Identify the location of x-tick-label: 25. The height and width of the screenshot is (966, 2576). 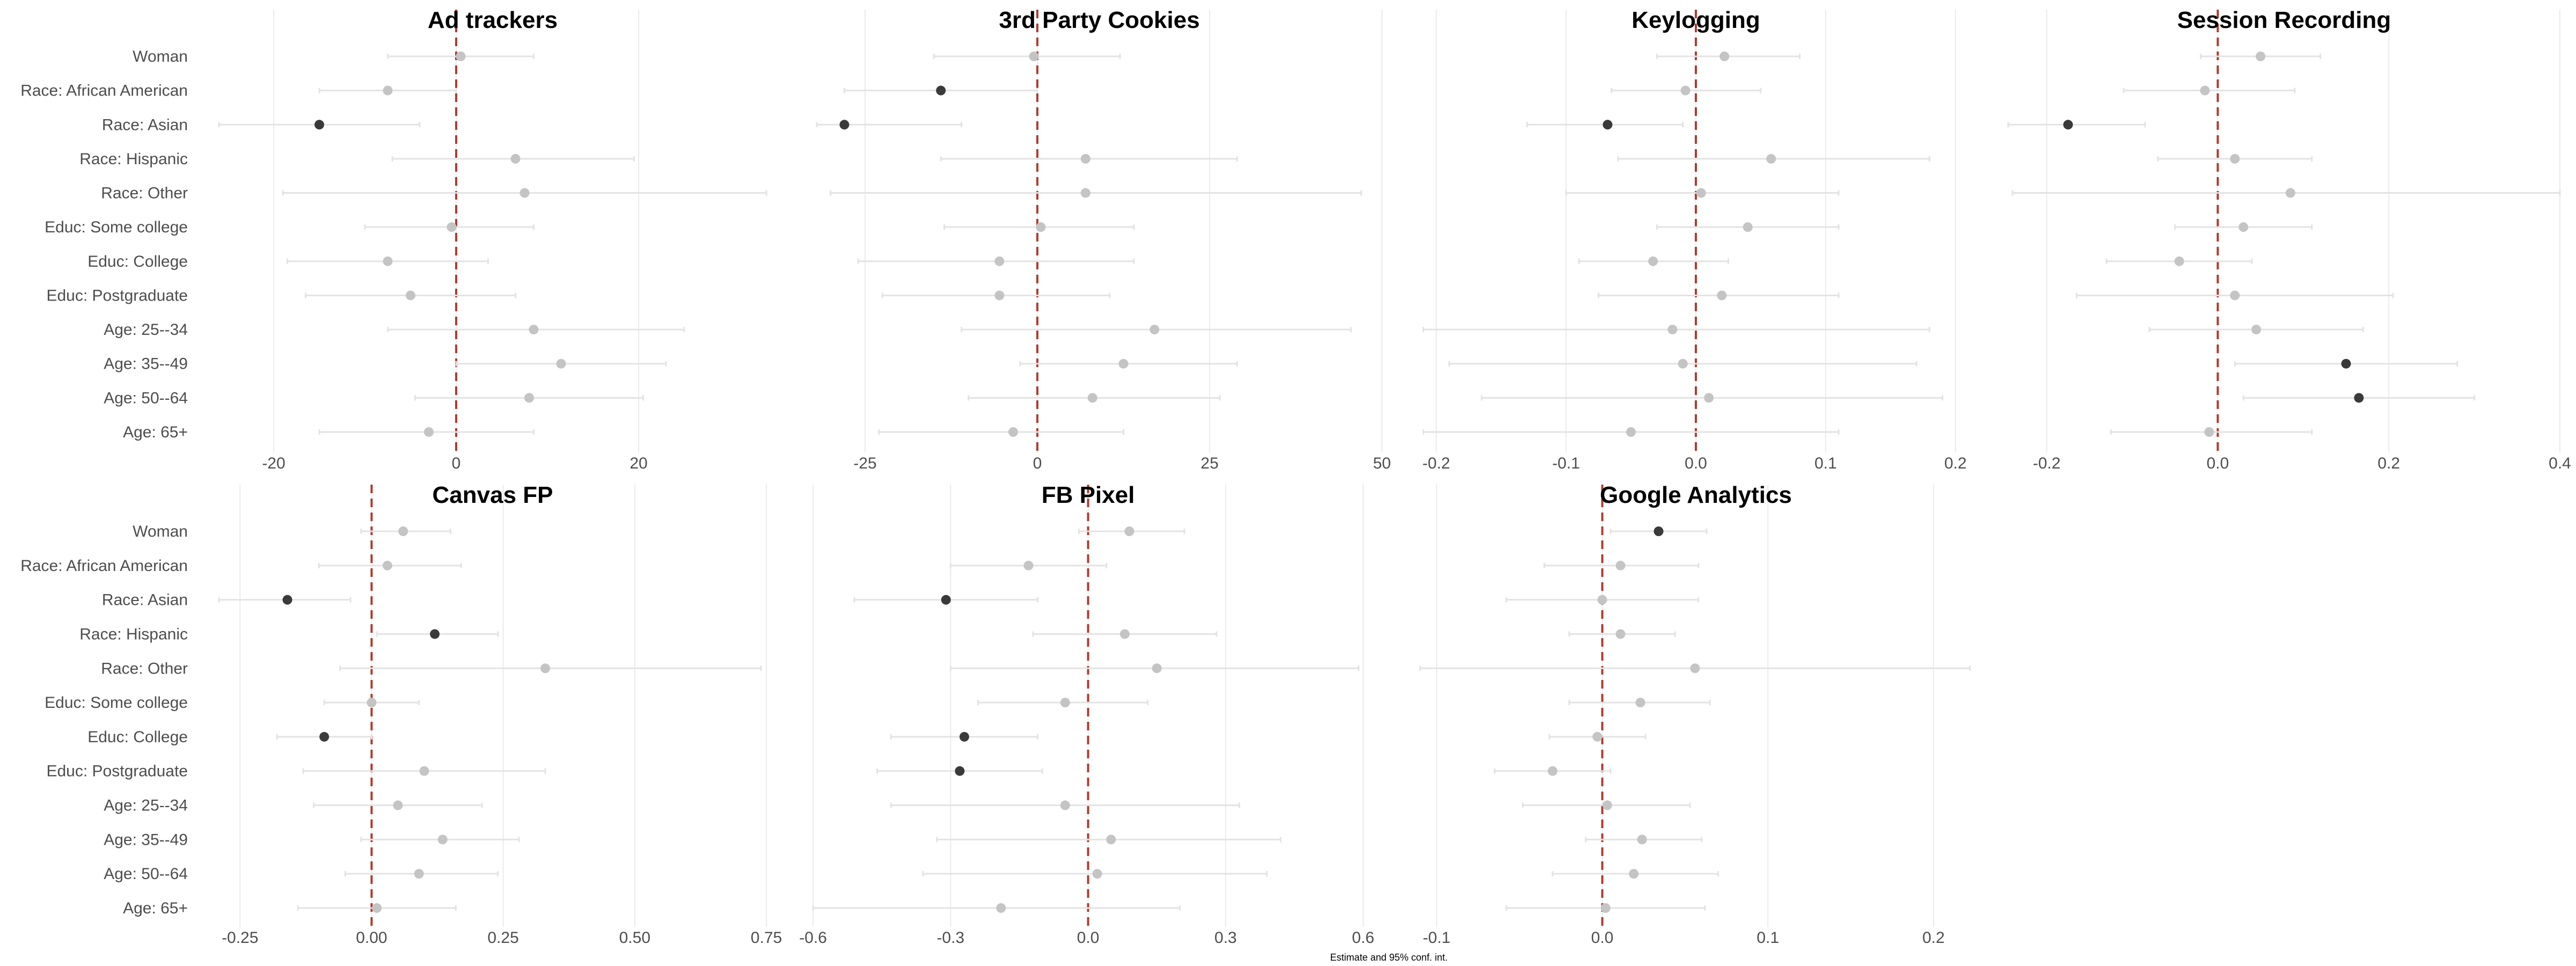
(1209, 463).